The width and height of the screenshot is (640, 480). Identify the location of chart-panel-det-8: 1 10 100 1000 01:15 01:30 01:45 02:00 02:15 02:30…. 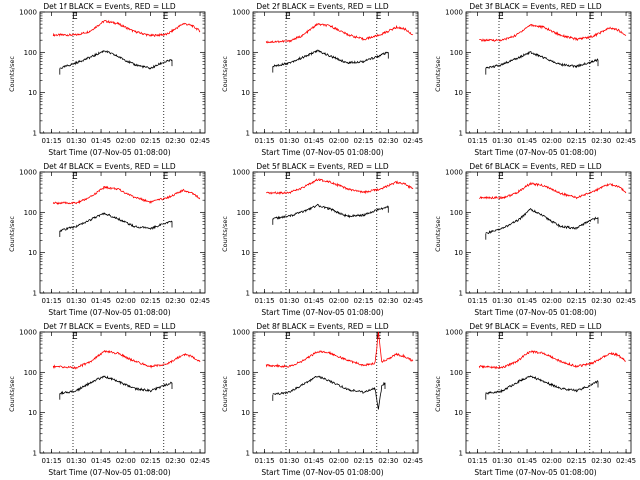
(319, 400).